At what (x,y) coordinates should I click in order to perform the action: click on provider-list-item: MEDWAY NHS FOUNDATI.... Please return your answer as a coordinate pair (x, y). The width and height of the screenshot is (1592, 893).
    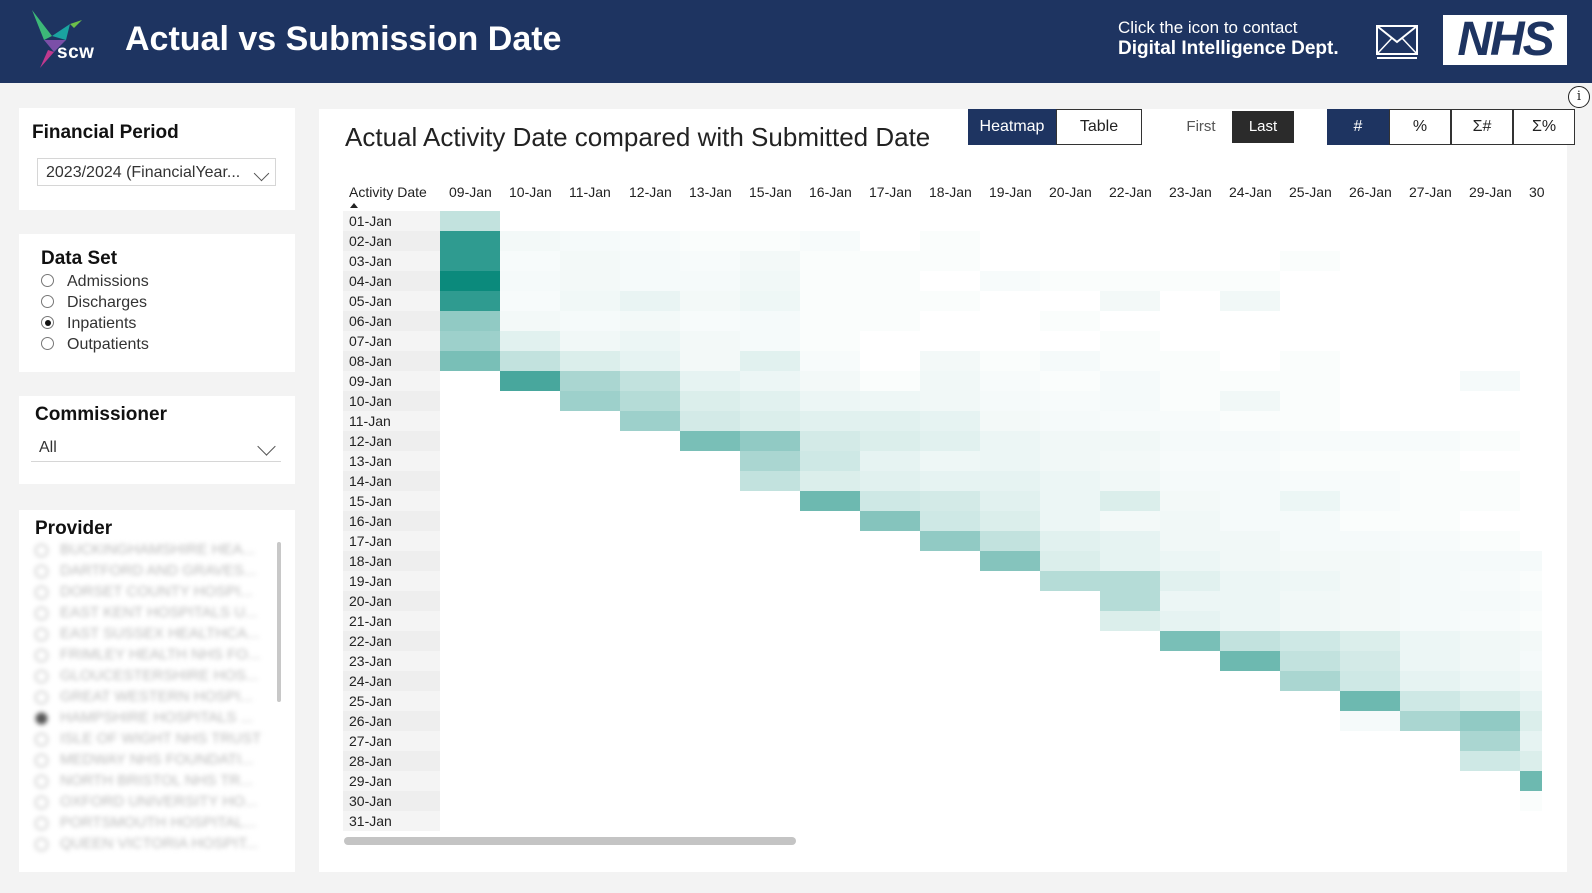
    Looking at the image, I should click on (144, 760).